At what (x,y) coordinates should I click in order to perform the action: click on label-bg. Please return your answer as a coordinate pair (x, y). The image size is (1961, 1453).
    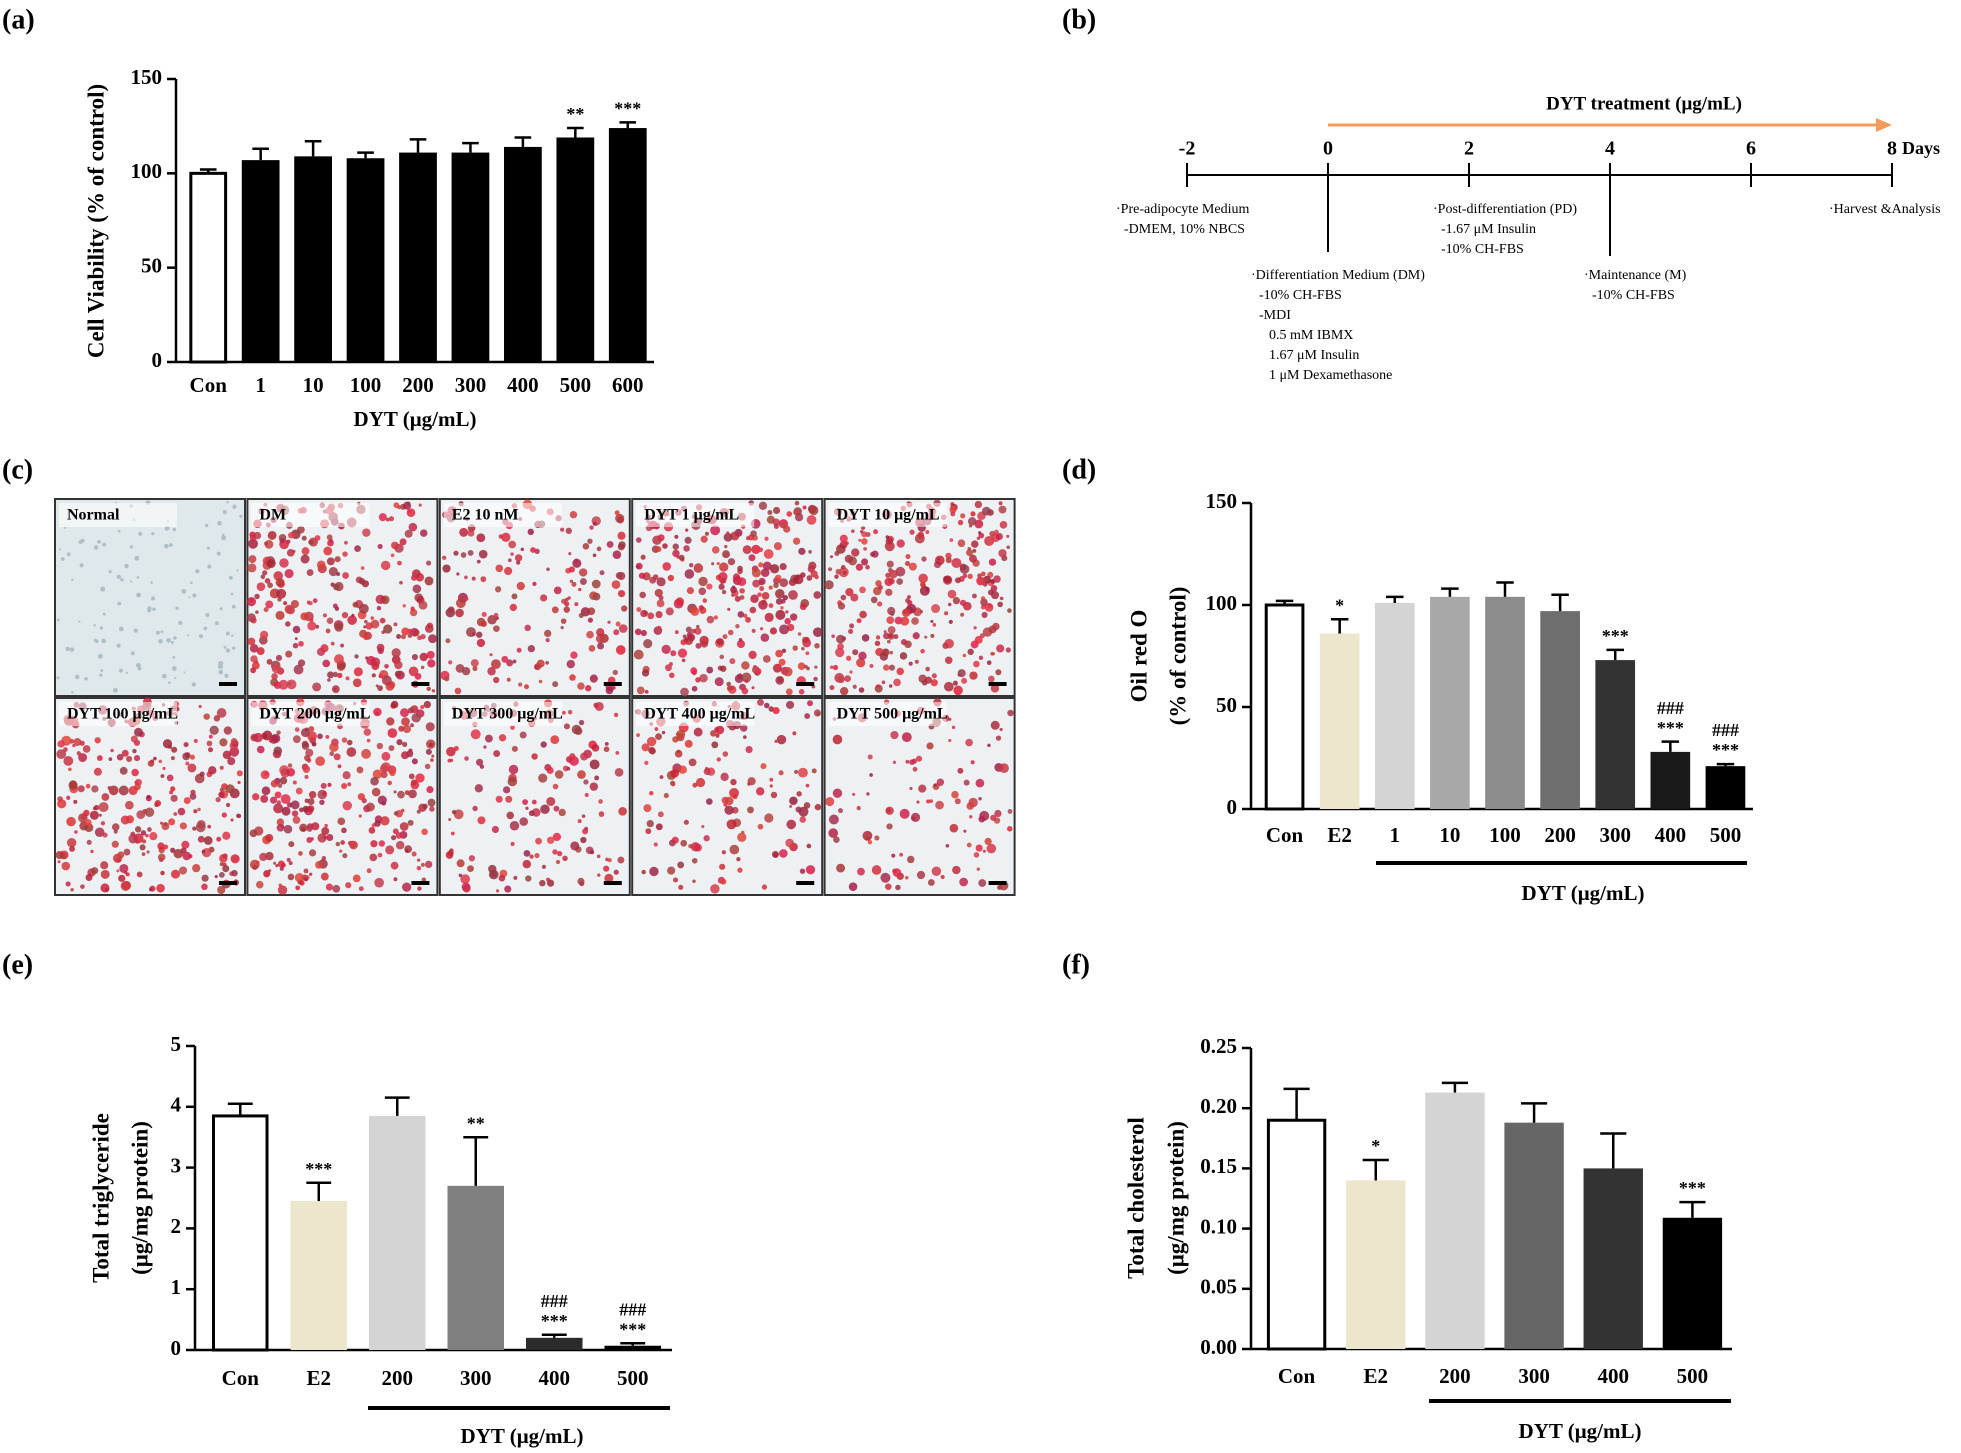
    Looking at the image, I should click on (695, 714).